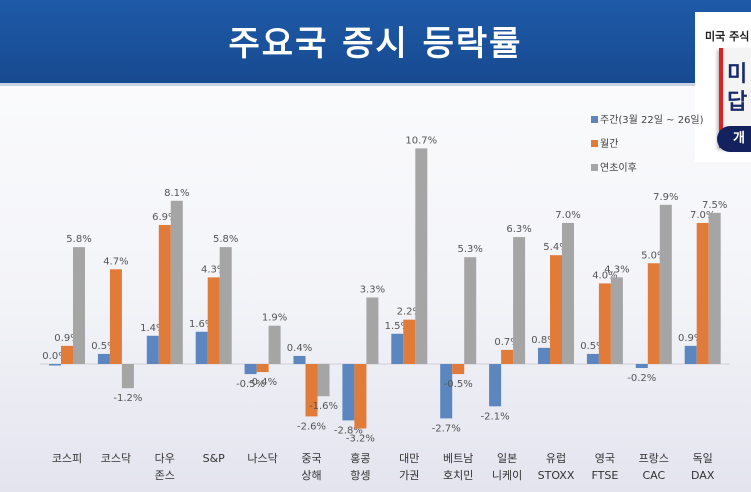 The width and height of the screenshot is (751, 492). Describe the element at coordinates (360, 438) in the screenshot. I see `data-label: -3.2%` at that location.